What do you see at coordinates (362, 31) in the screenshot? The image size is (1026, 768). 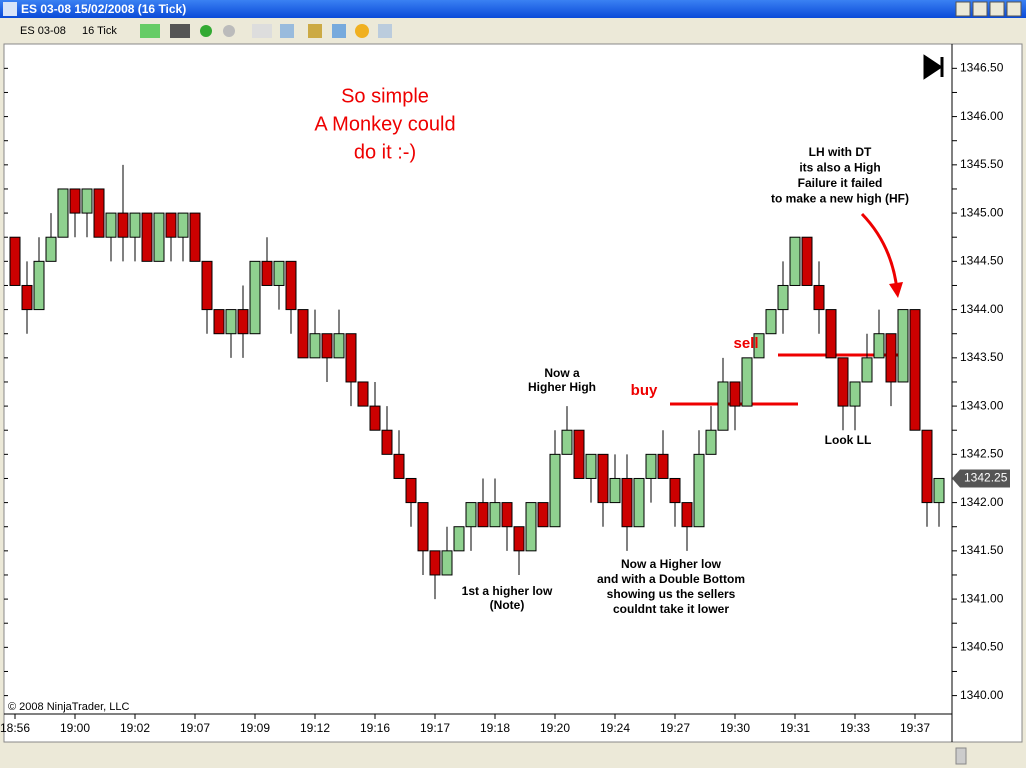 I see `order-button` at bounding box center [362, 31].